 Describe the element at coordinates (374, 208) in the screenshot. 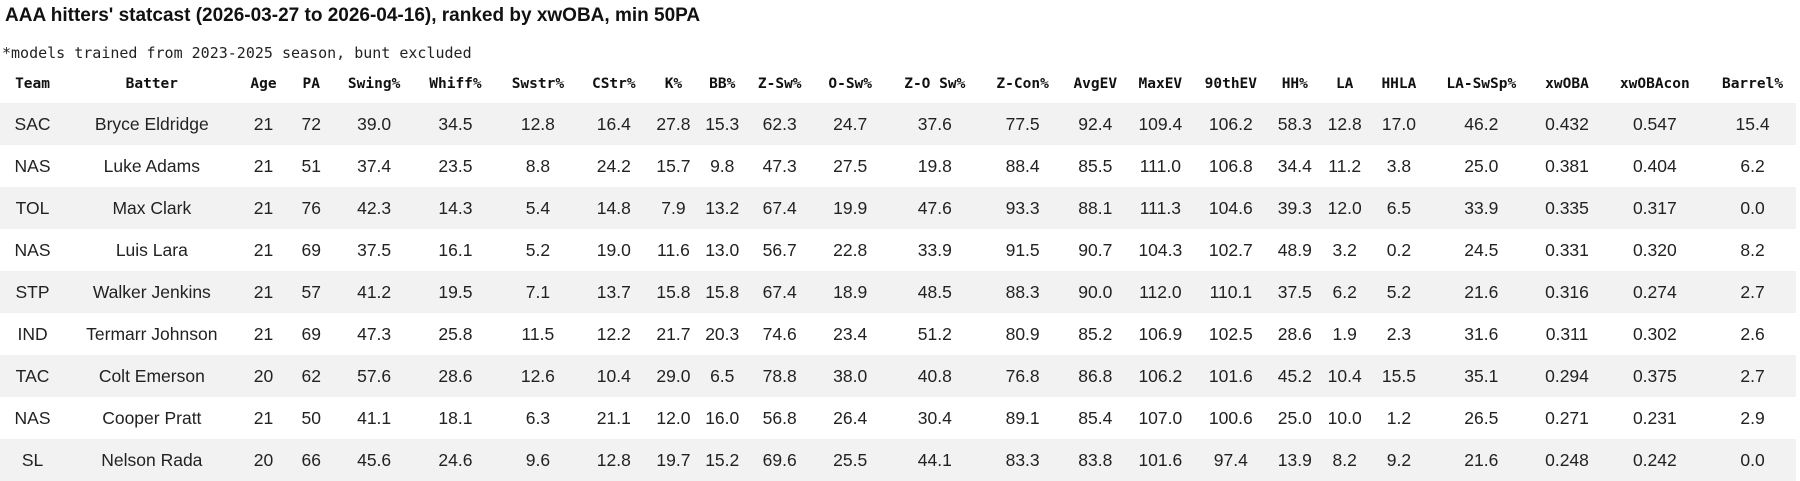

I see `stat-cell: 42.3` at that location.